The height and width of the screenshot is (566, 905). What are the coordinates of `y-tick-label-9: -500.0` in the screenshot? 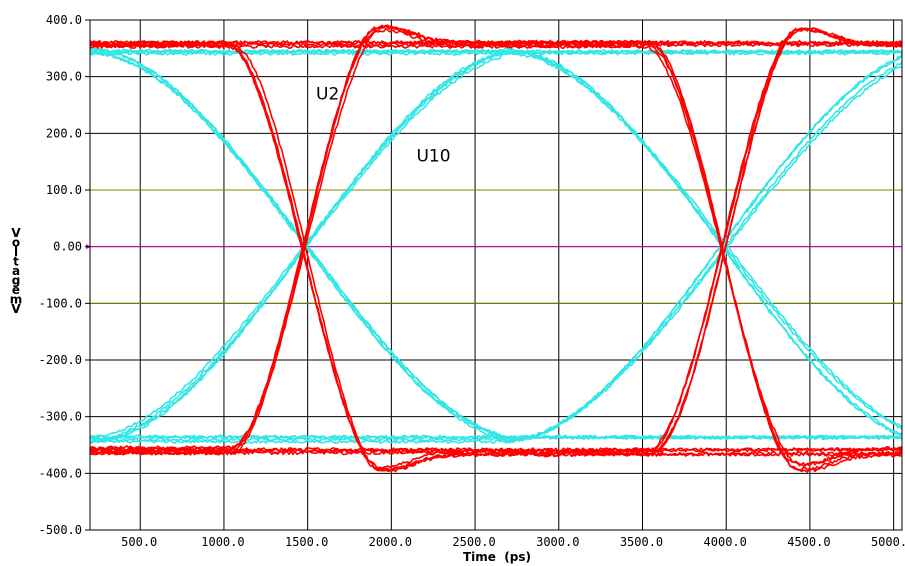 It's located at (60, 530).